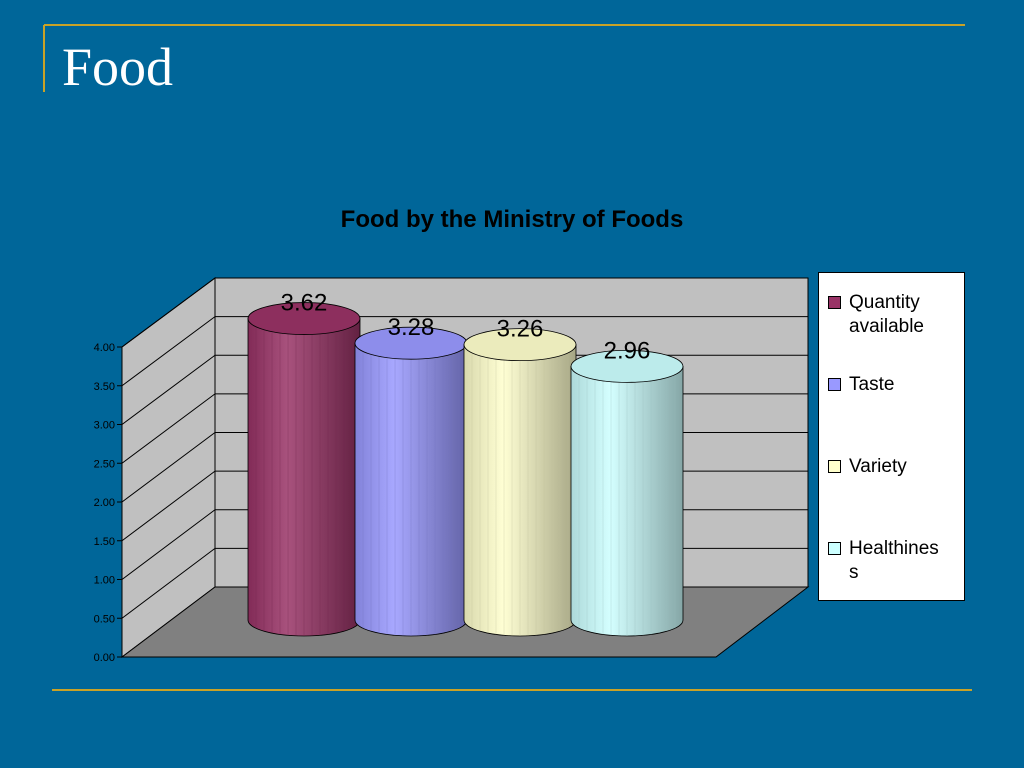 Image resolution: width=1024 pixels, height=768 pixels. I want to click on chart-title: Food by the Ministry of Foods, so click(512, 219).